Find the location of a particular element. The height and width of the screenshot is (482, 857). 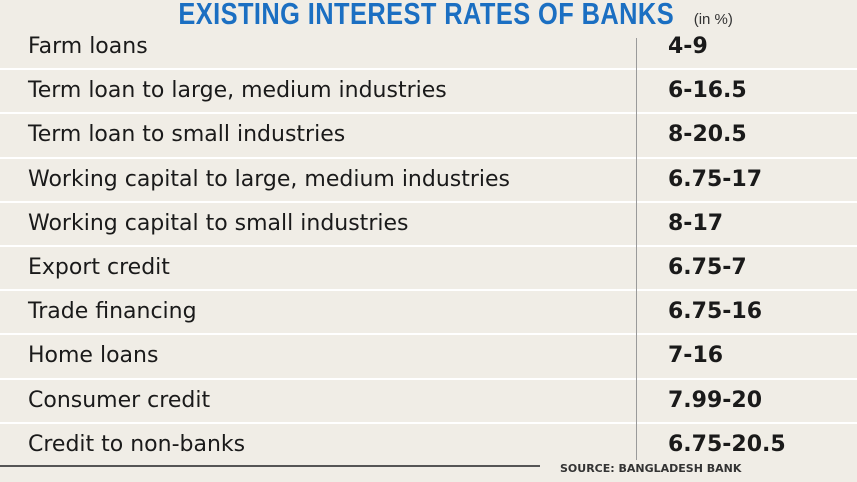

row-label: Export credit is located at coordinates (99, 267).